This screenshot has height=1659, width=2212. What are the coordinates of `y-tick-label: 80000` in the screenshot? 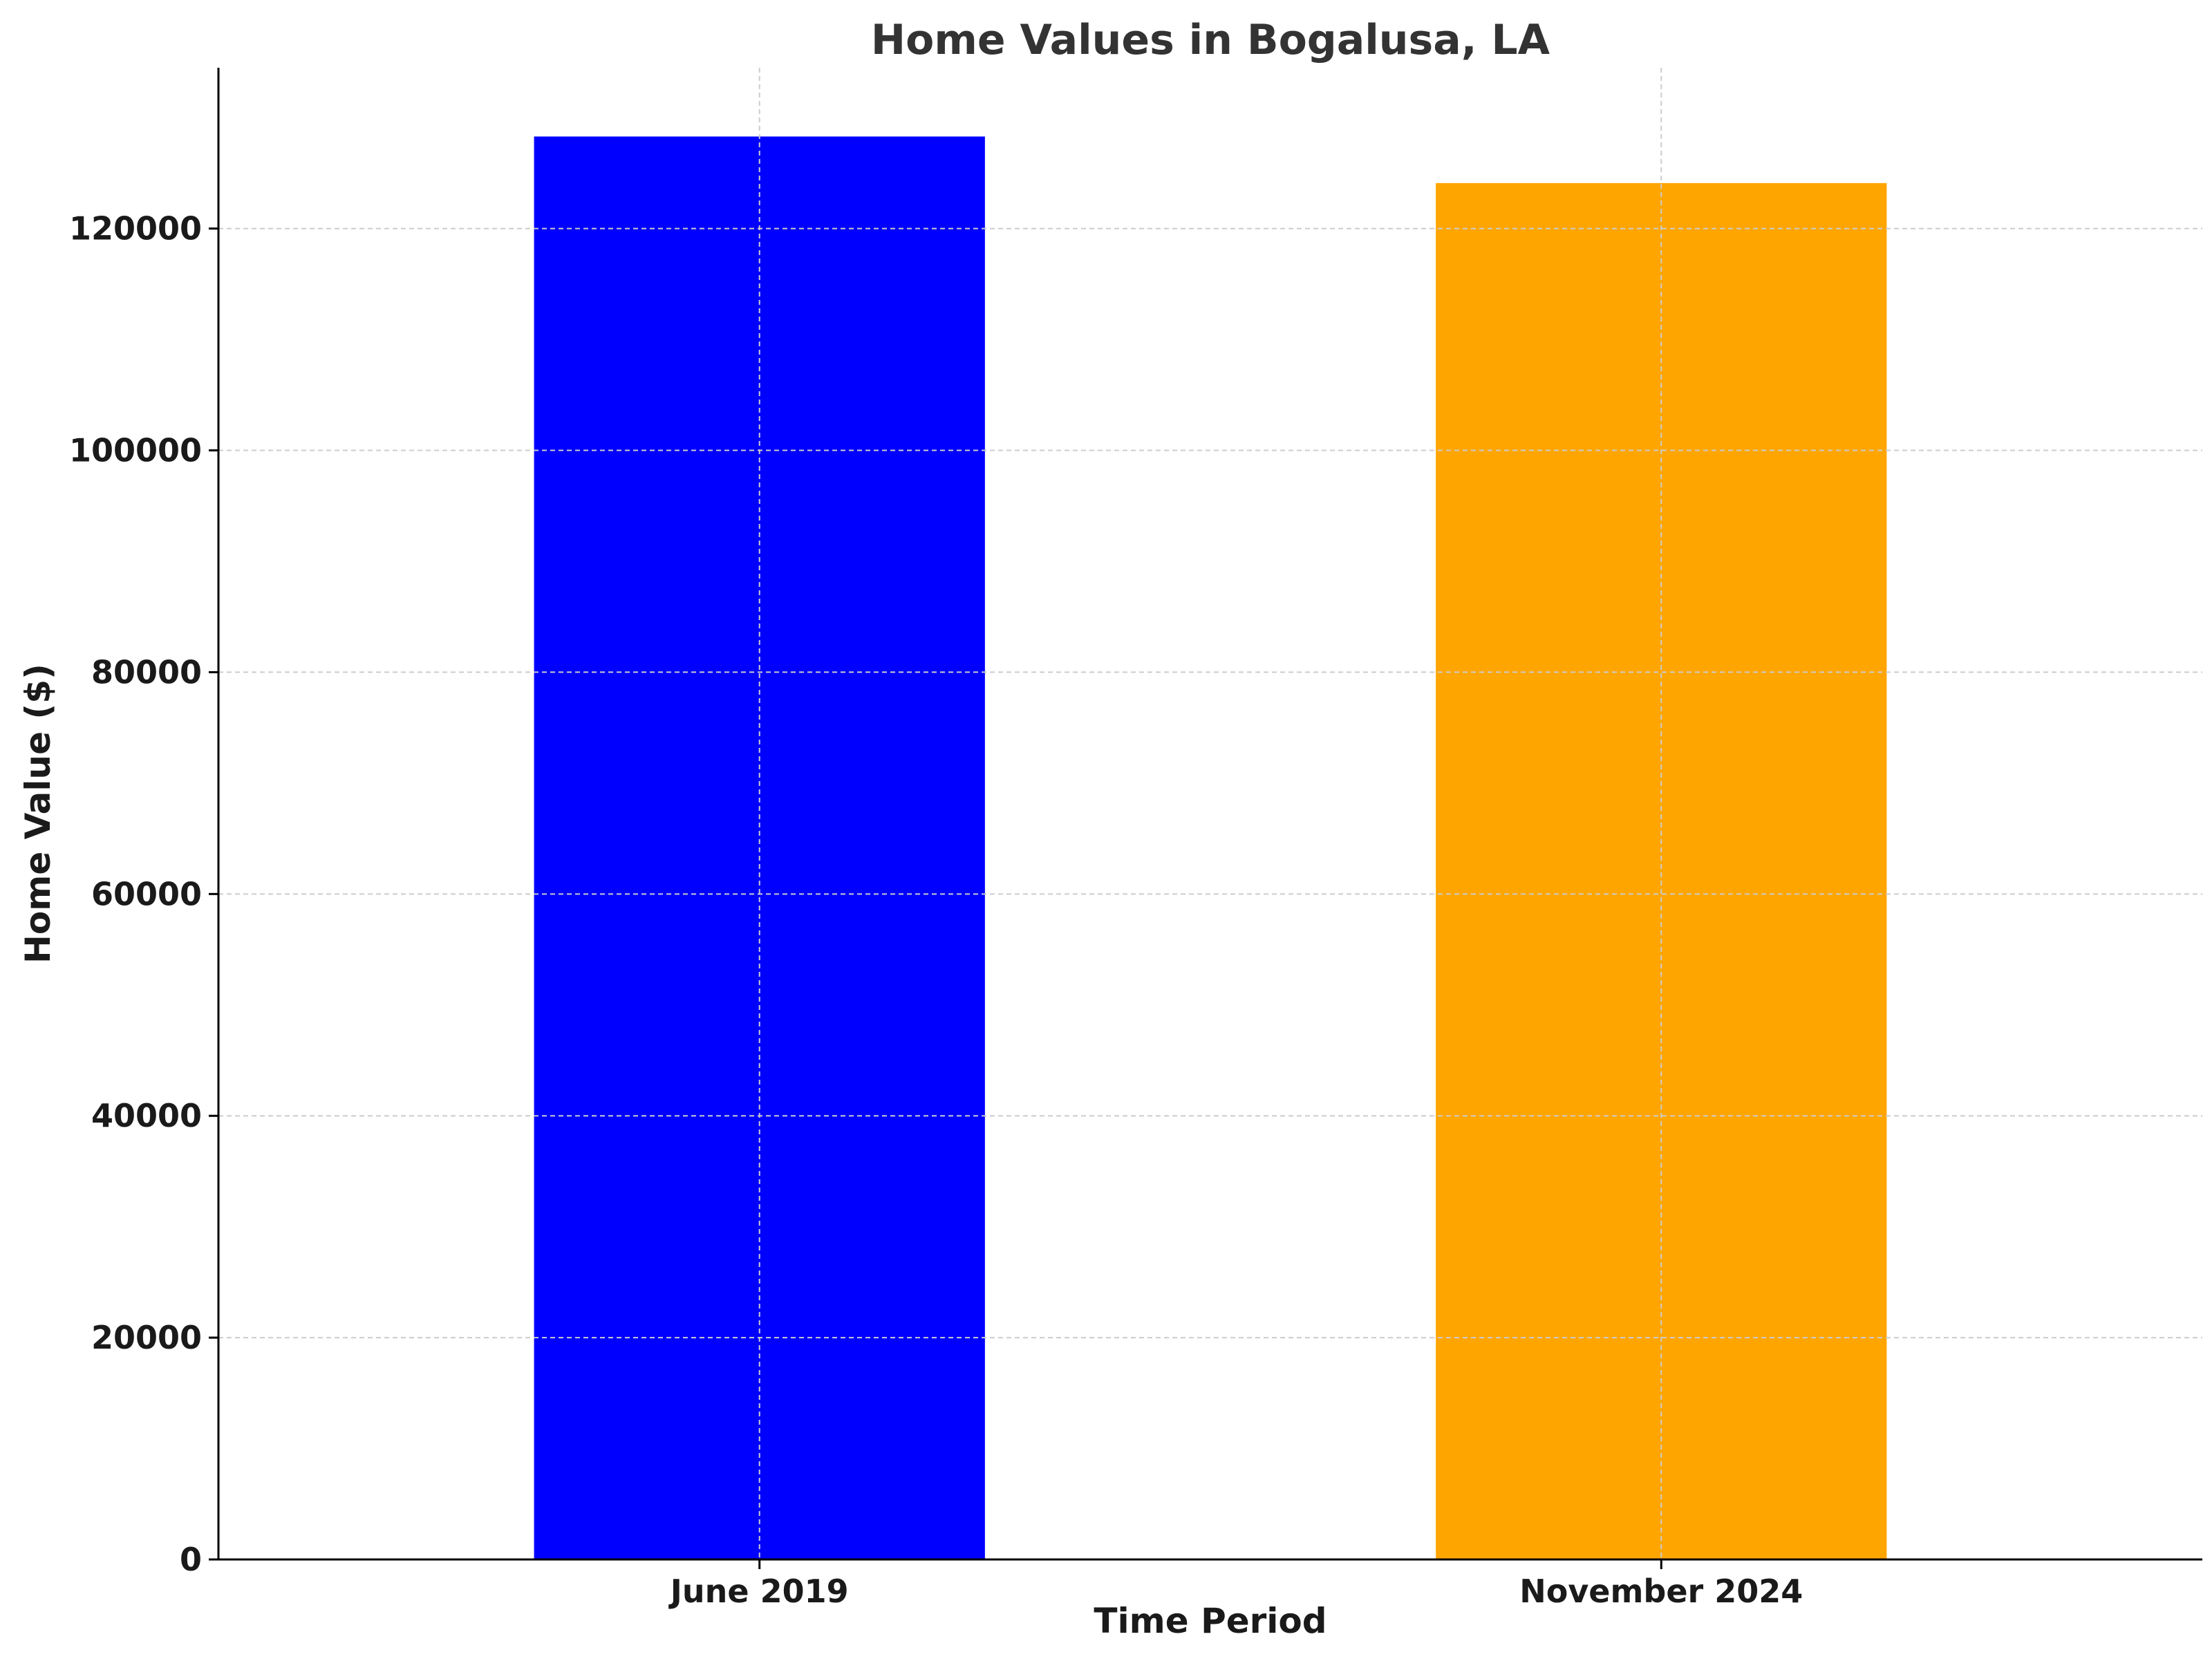 It's located at (146, 672).